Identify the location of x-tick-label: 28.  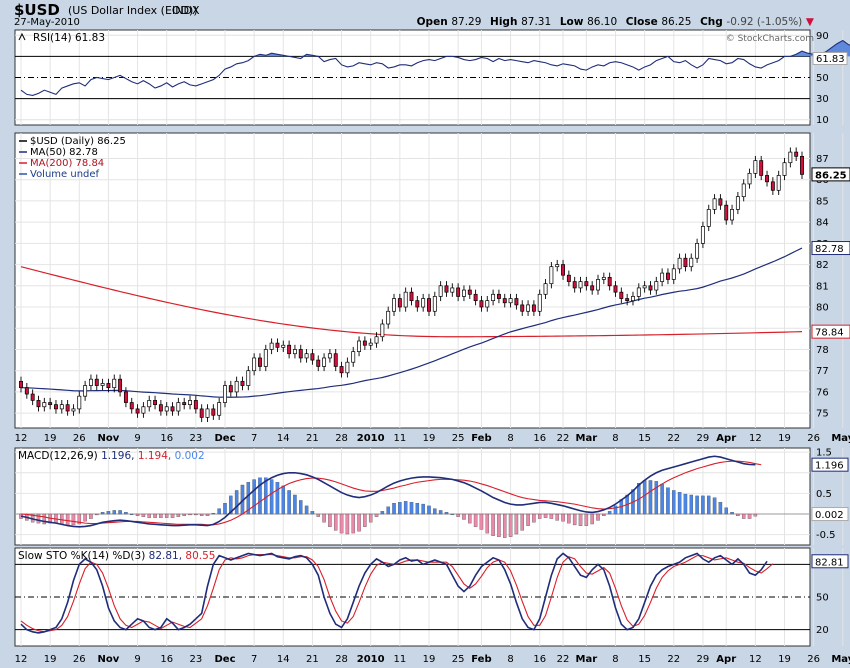
(341, 659).